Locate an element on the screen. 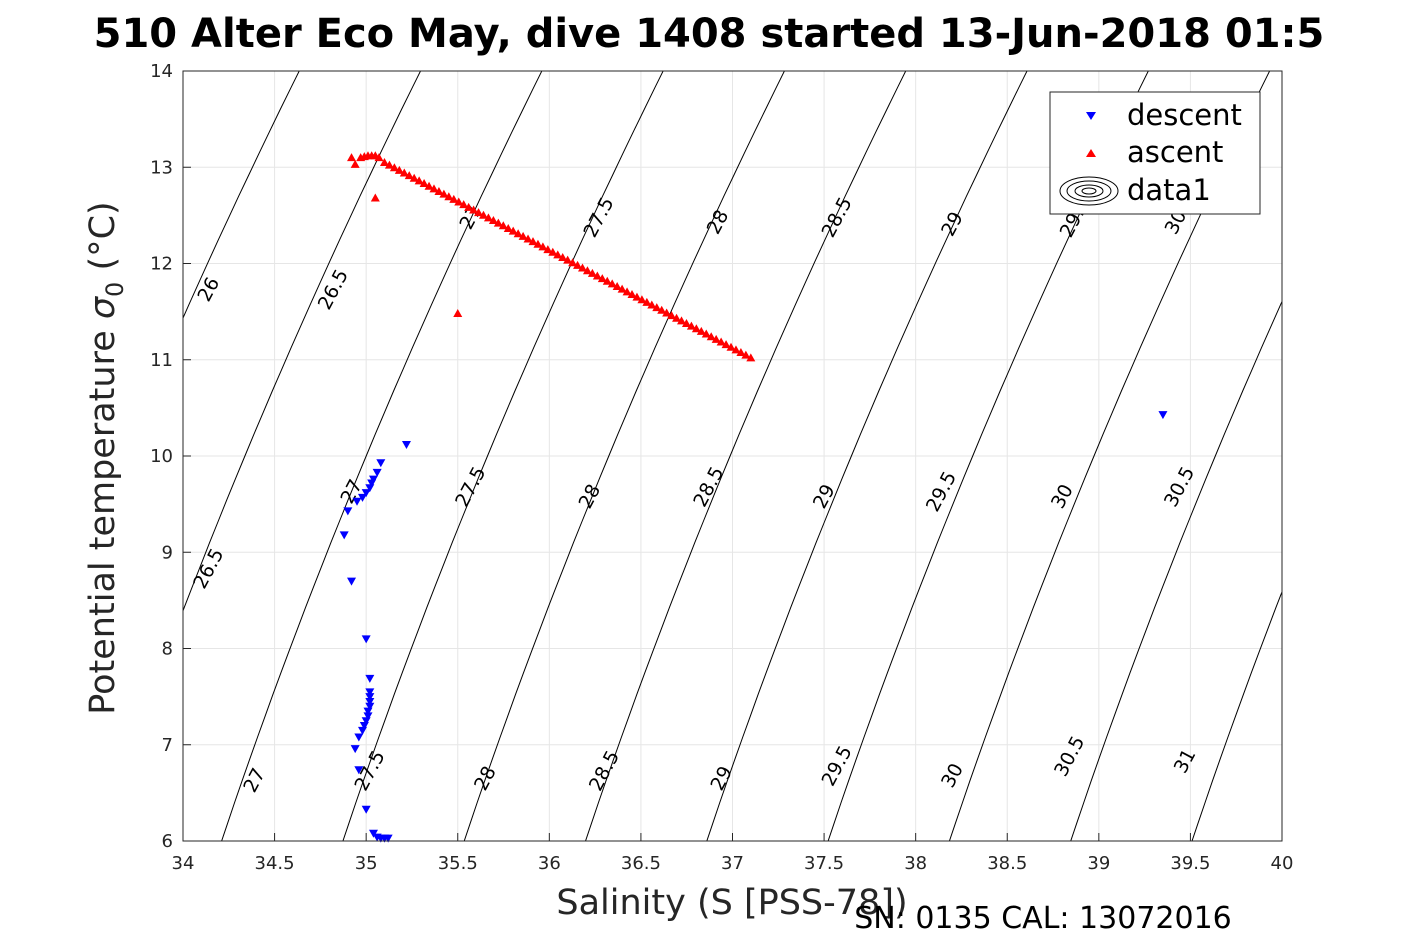  x-tick-label: 37 is located at coordinates (732, 863).